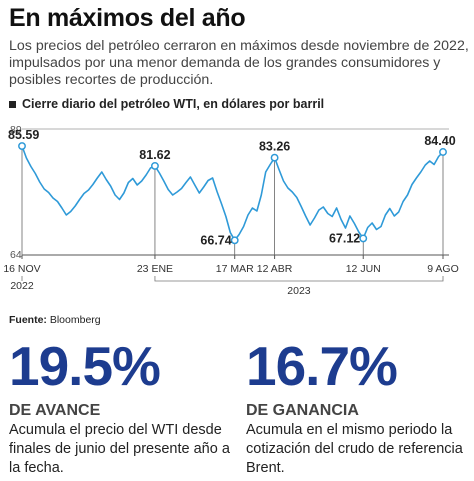 Image resolution: width=474 pixels, height=481 pixels. What do you see at coordinates (55, 410) in the screenshot?
I see `stat-heading-1: DE AVANCE` at bounding box center [55, 410].